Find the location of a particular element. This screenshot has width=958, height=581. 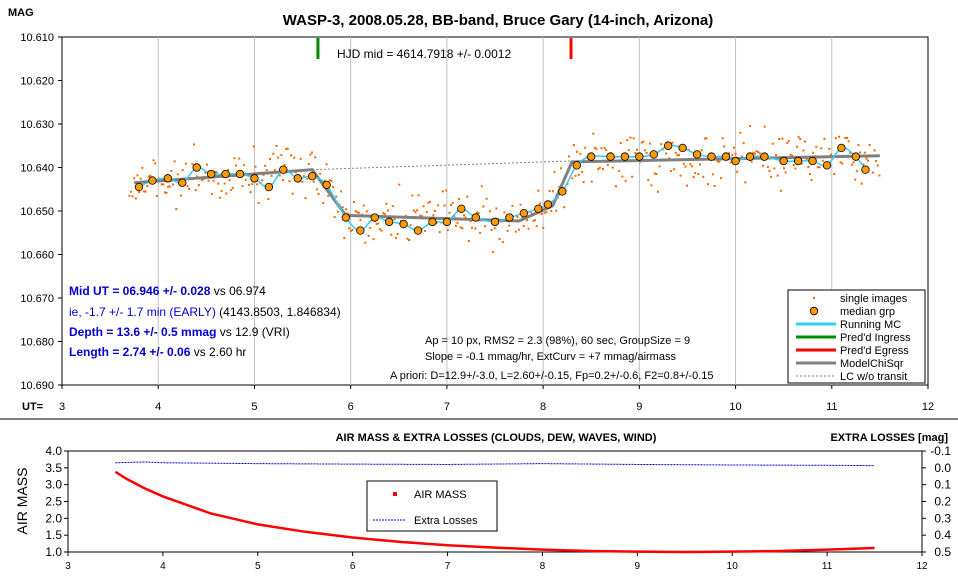

bottom-legend-box is located at coordinates (432, 506).